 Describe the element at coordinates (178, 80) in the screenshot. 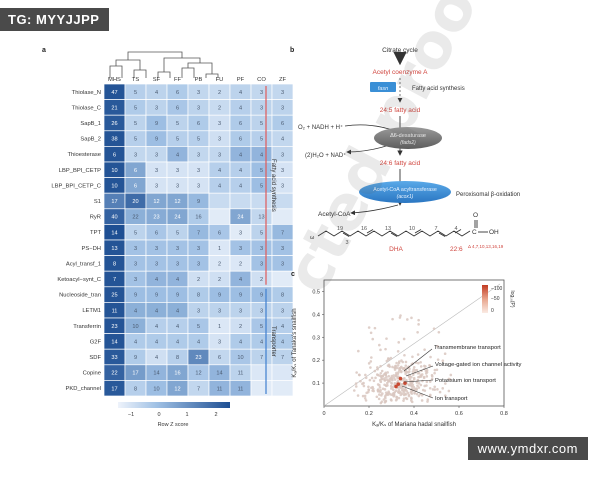

I see `column-label-ff: FF` at that location.